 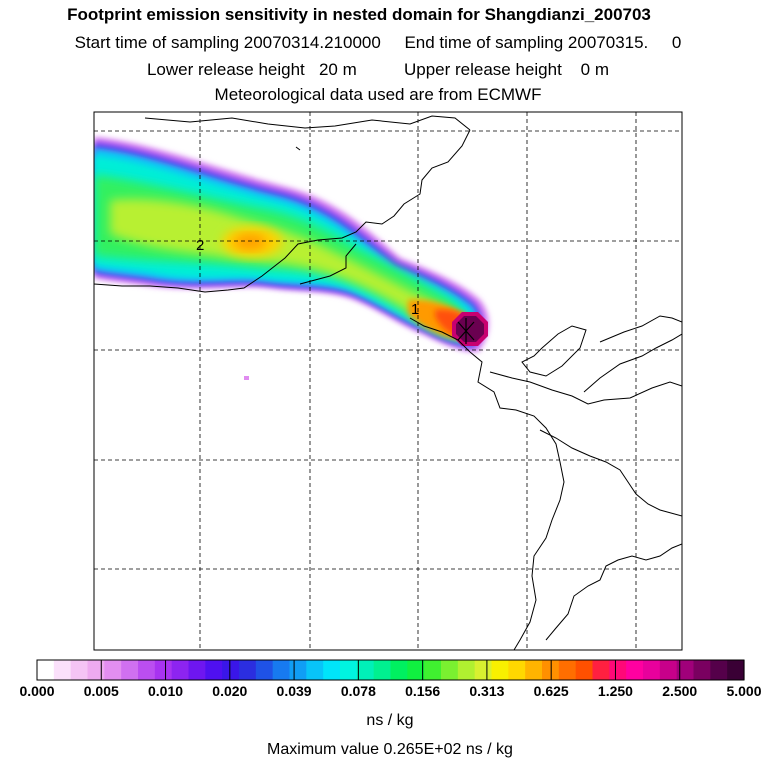 I want to click on colorbar-tick-label: 0.000, so click(x=37, y=691).